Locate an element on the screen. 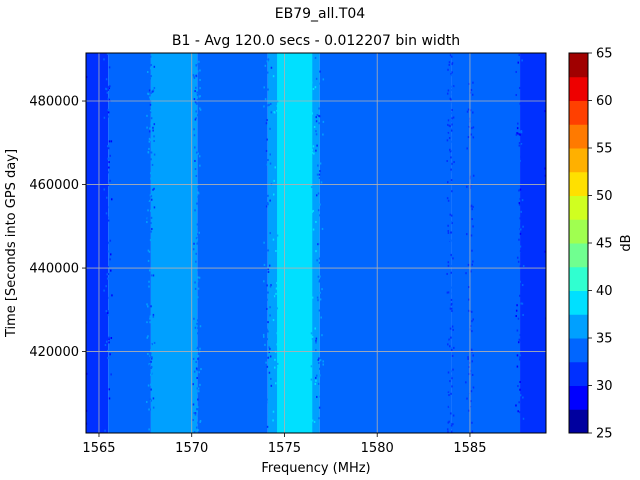  colorbar-tick-label: 40 is located at coordinates (604, 291).